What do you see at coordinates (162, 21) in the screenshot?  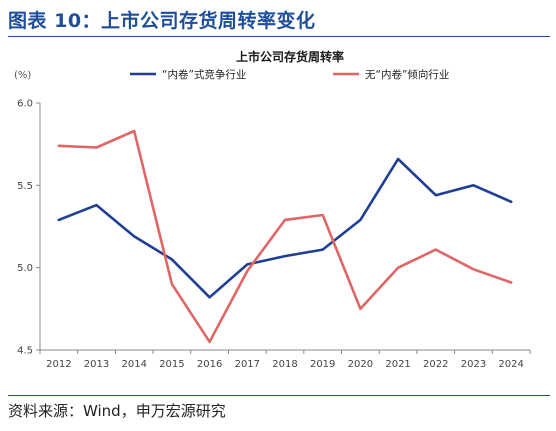 I see `figure-title: 图表 10：上市公司存货周转率变化` at bounding box center [162, 21].